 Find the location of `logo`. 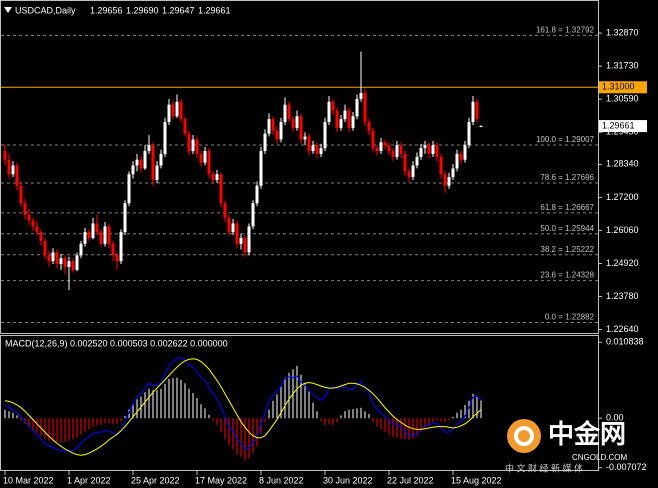

logo is located at coordinates (524, 436).